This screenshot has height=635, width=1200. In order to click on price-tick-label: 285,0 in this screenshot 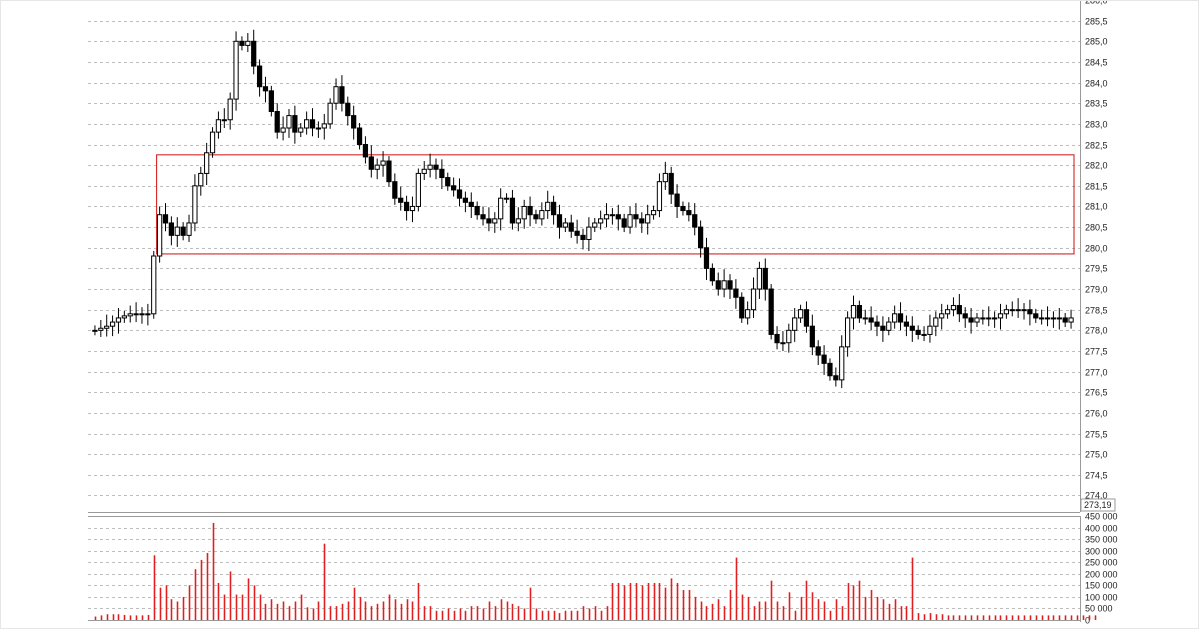, I will do `click(1096, 42)`.